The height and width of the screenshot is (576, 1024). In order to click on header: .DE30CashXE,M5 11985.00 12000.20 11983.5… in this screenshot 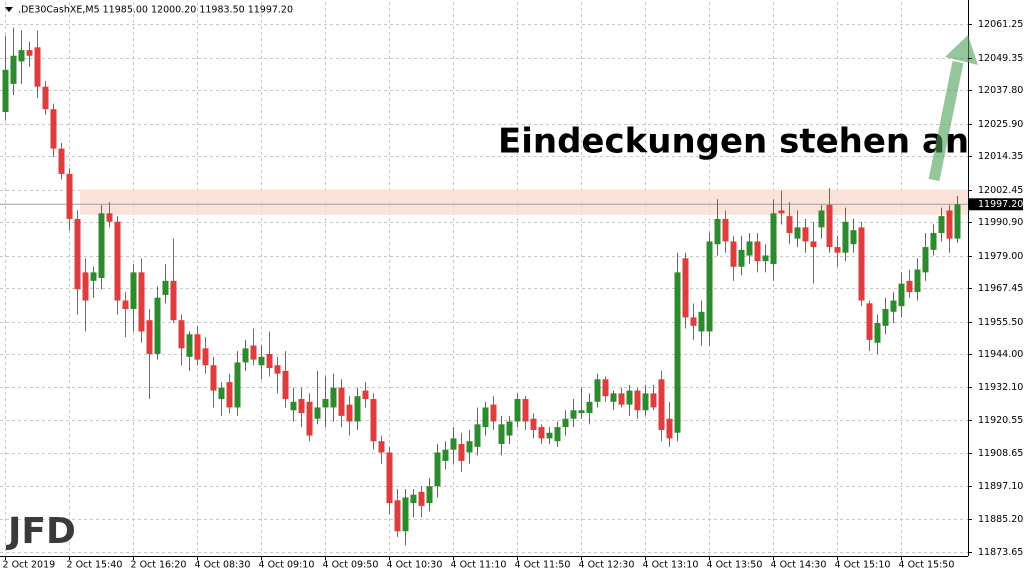, I will do `click(155, 10)`.